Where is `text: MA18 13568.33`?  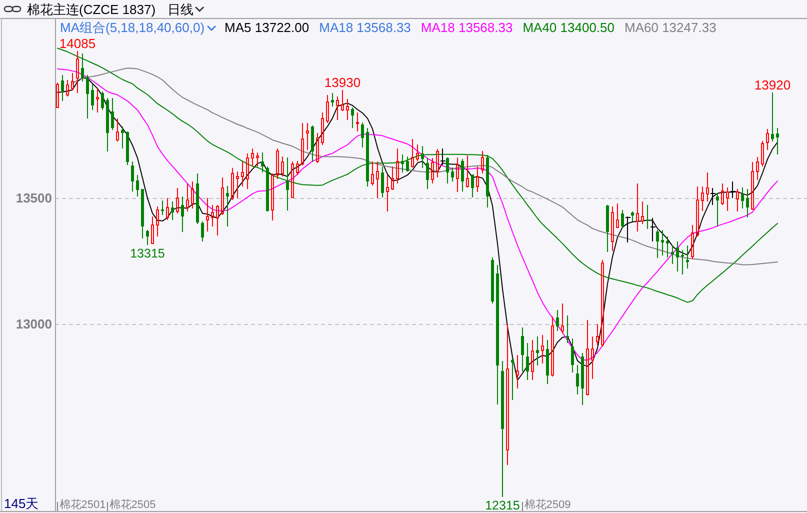
text: MA18 13568.33 is located at coordinates (466, 27).